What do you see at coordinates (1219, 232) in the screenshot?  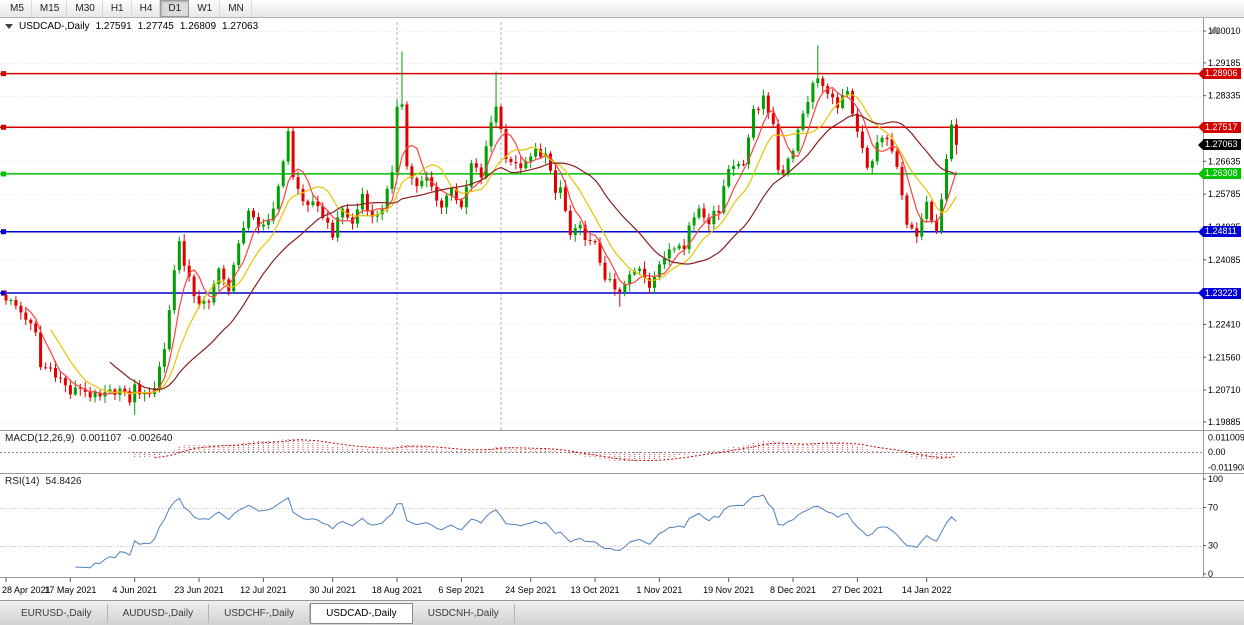 I see `price-tag-level: 1.24811` at bounding box center [1219, 232].